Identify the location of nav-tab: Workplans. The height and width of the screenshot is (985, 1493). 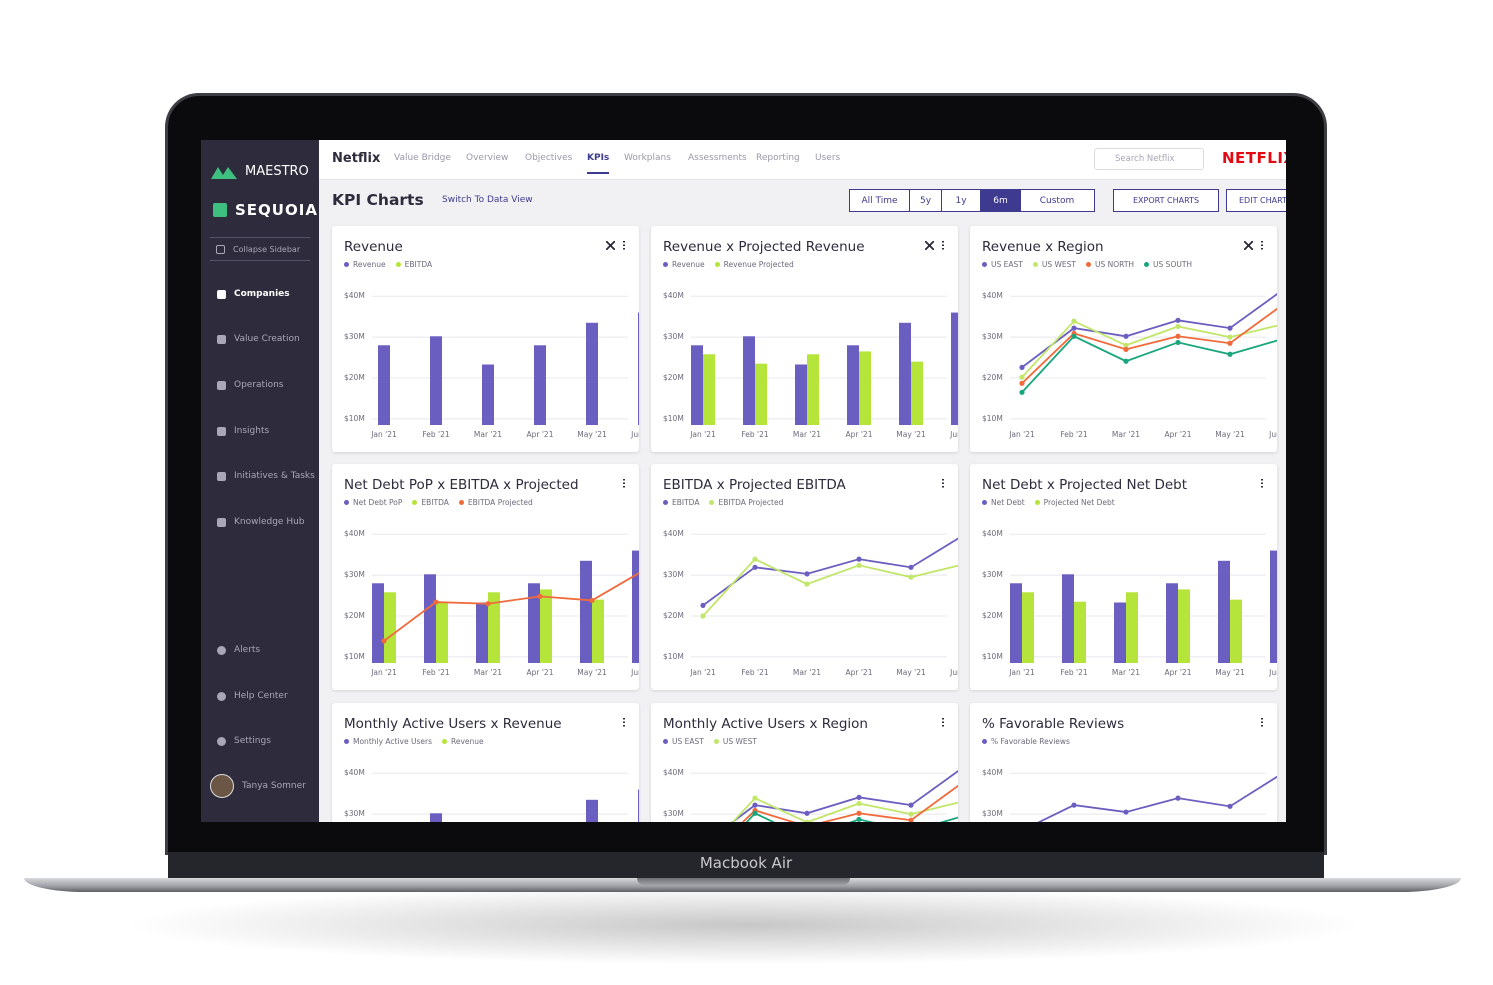
(647, 158).